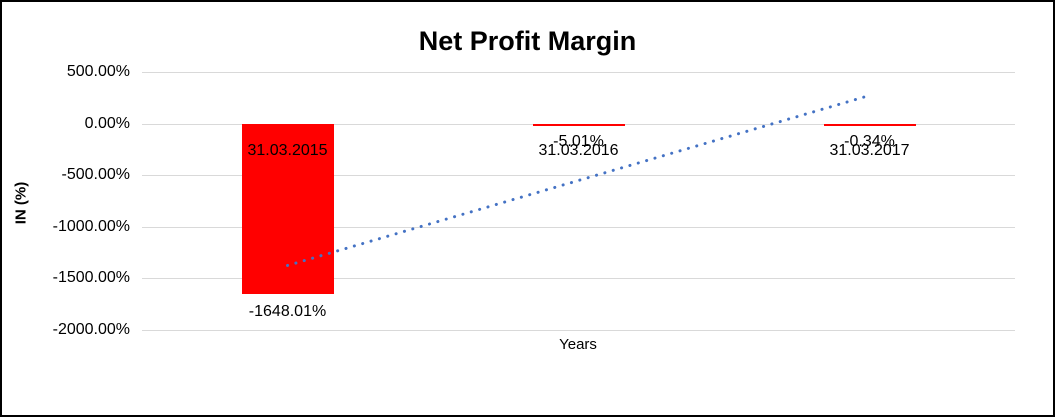 This screenshot has height=417, width=1055. Describe the element at coordinates (287, 311) in the screenshot. I see `data-label: -1648.01%` at that location.